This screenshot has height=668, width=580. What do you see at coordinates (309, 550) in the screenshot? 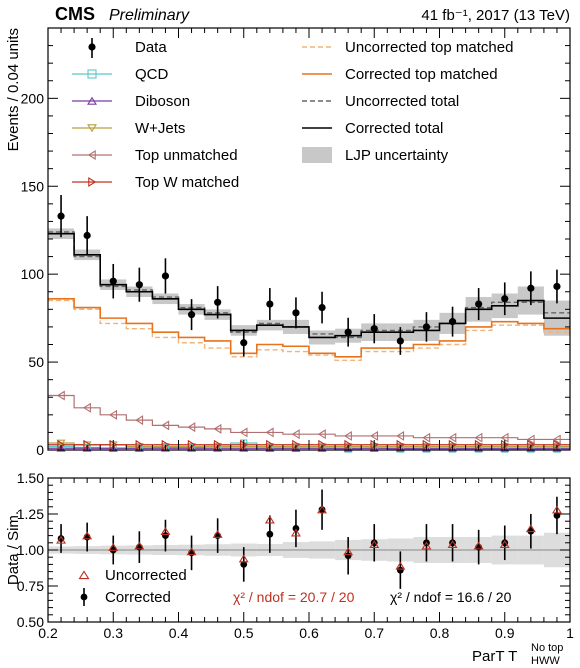
I see `ratio-uncertainty-band` at bounding box center [309, 550].